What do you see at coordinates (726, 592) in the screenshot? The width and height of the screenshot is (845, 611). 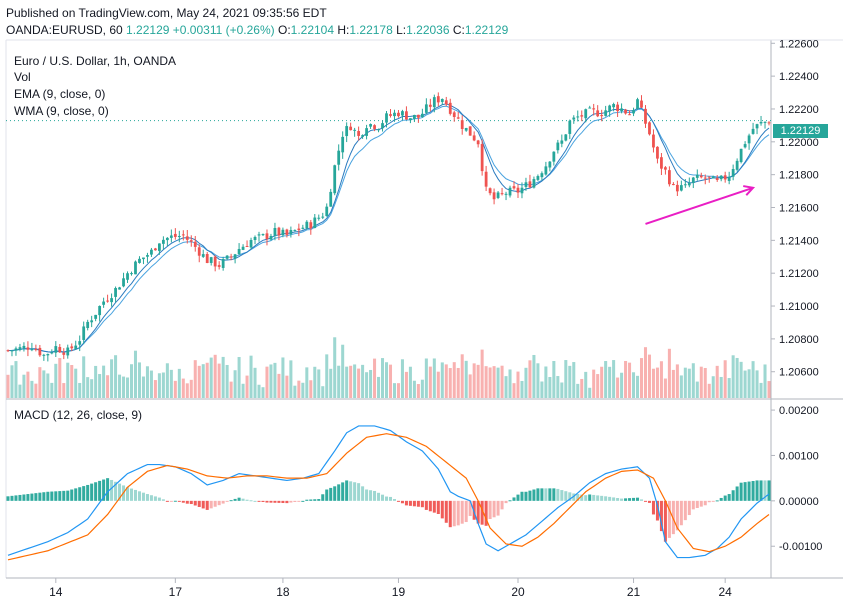 I see `time-tick-label: 24` at bounding box center [726, 592].